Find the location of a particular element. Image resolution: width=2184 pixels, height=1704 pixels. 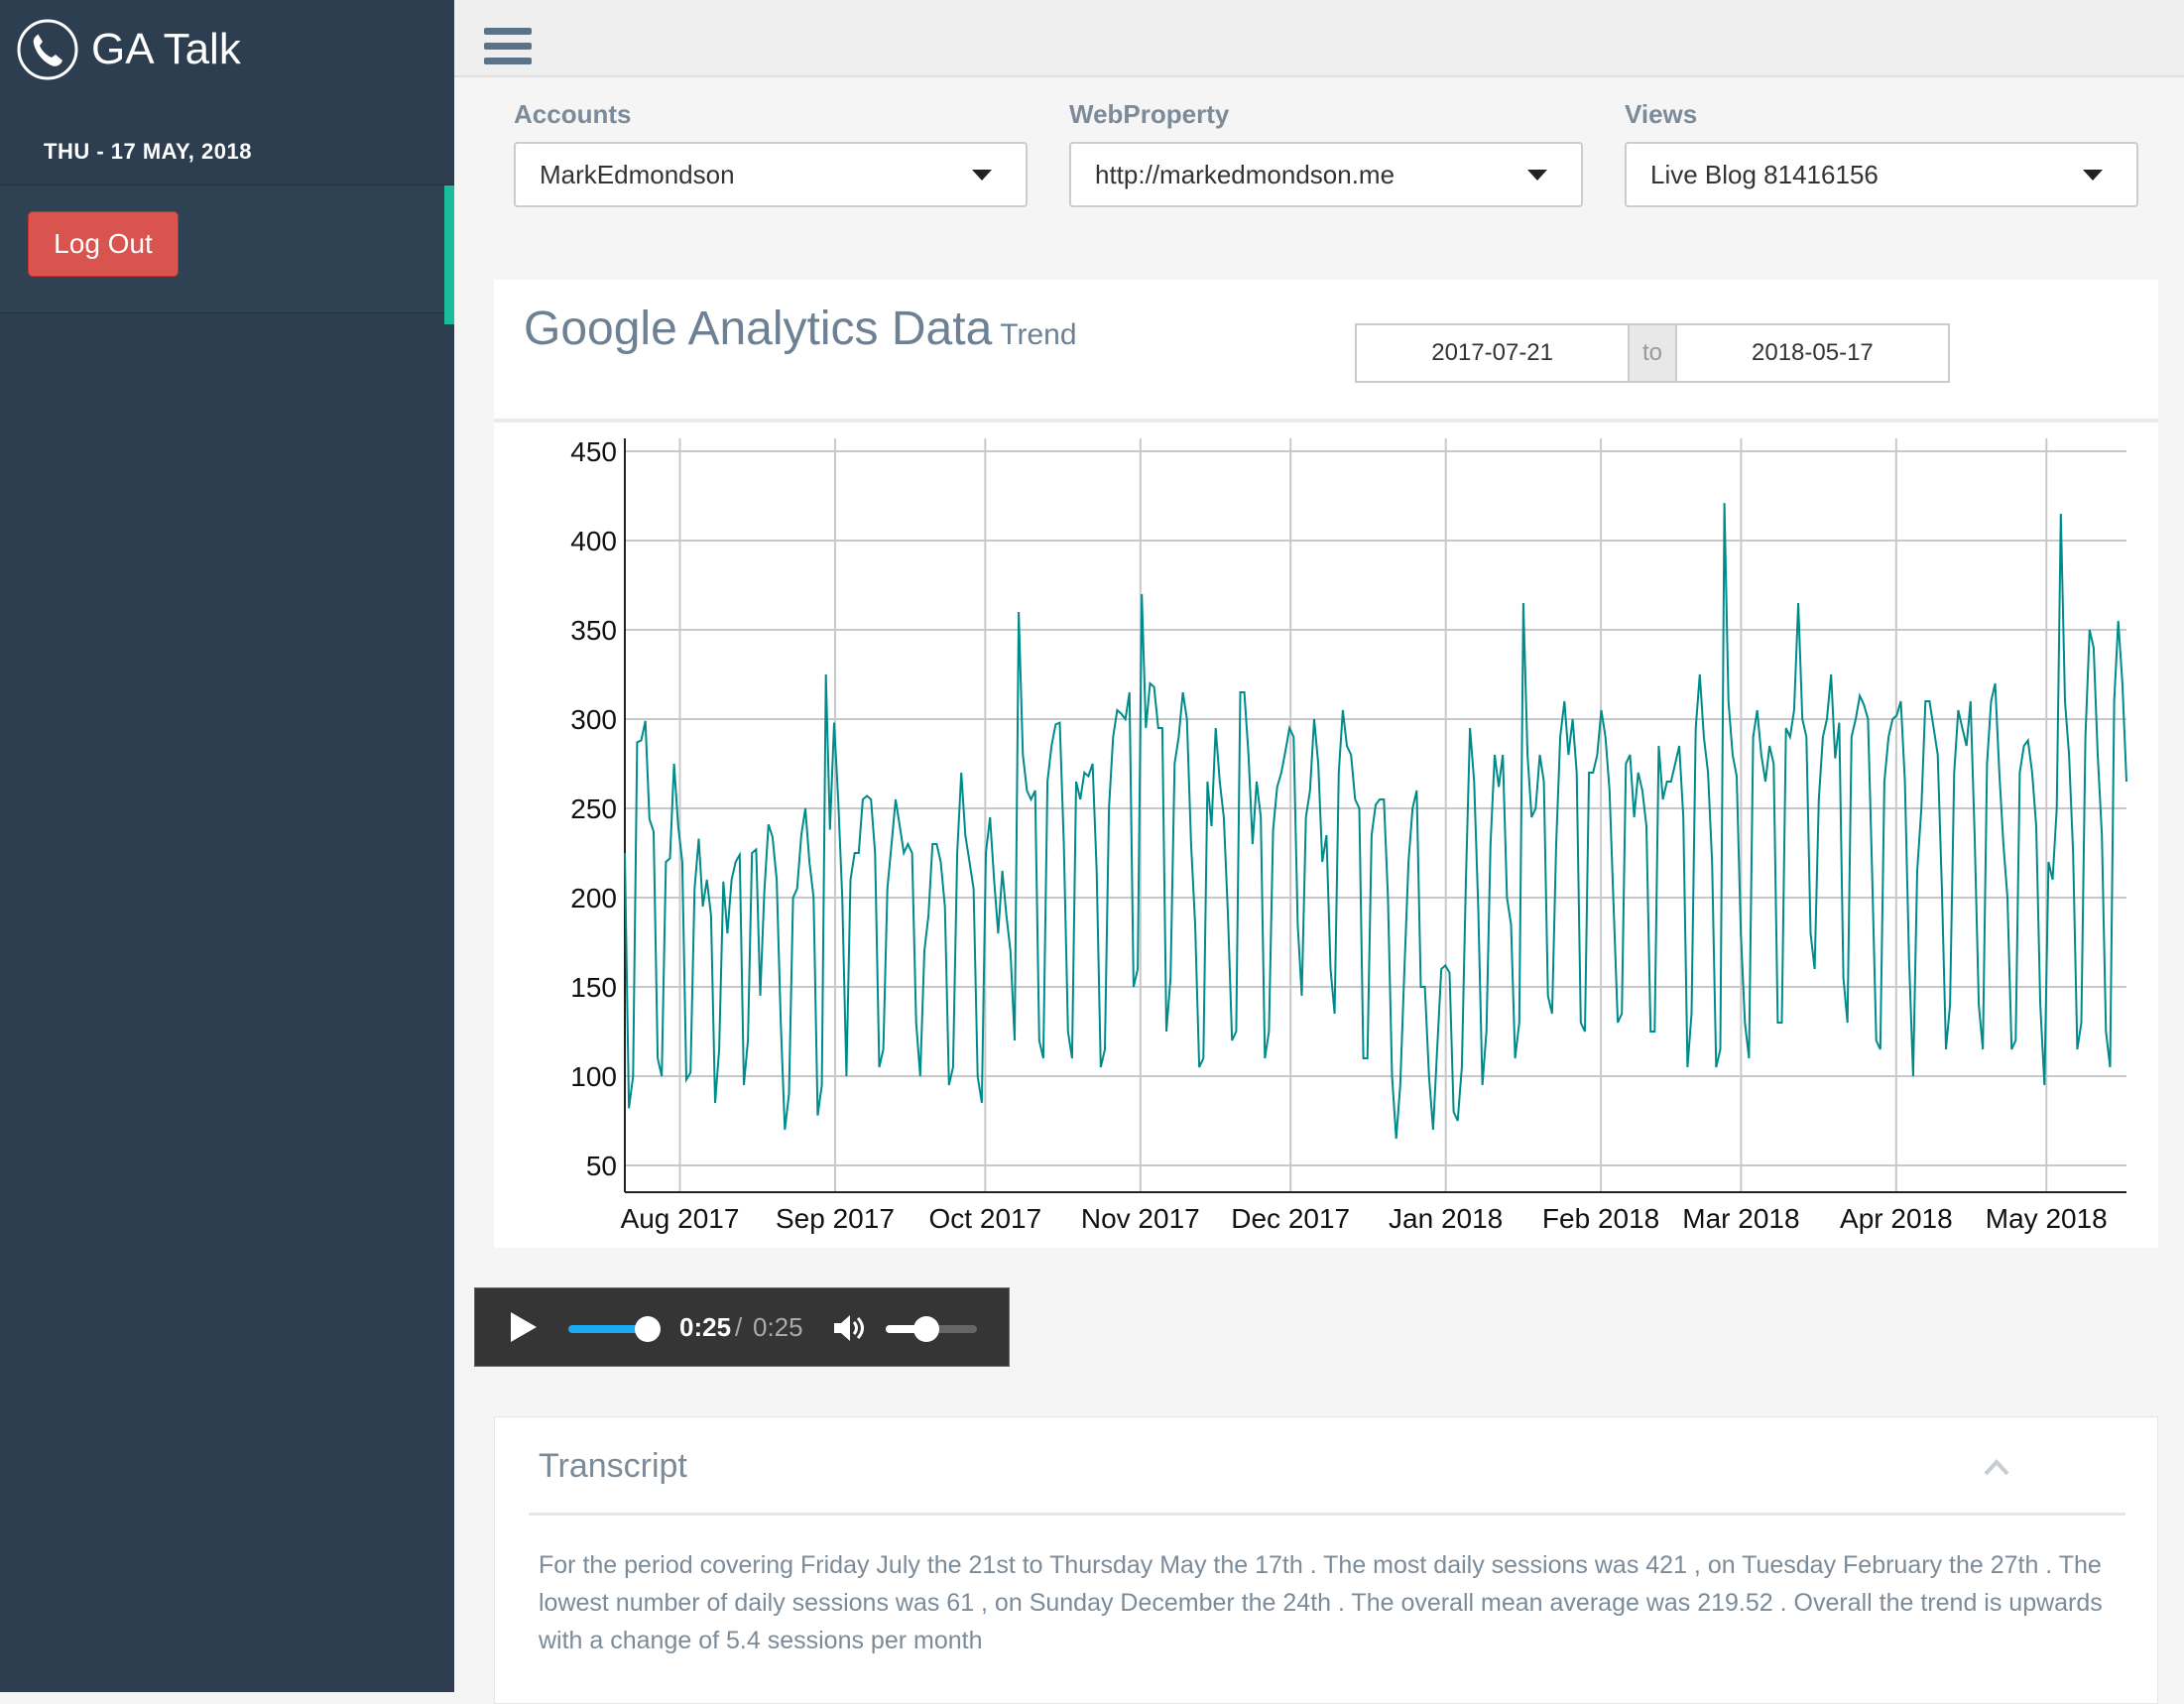

accounts-value: MarkEdmondson is located at coordinates (637, 174).